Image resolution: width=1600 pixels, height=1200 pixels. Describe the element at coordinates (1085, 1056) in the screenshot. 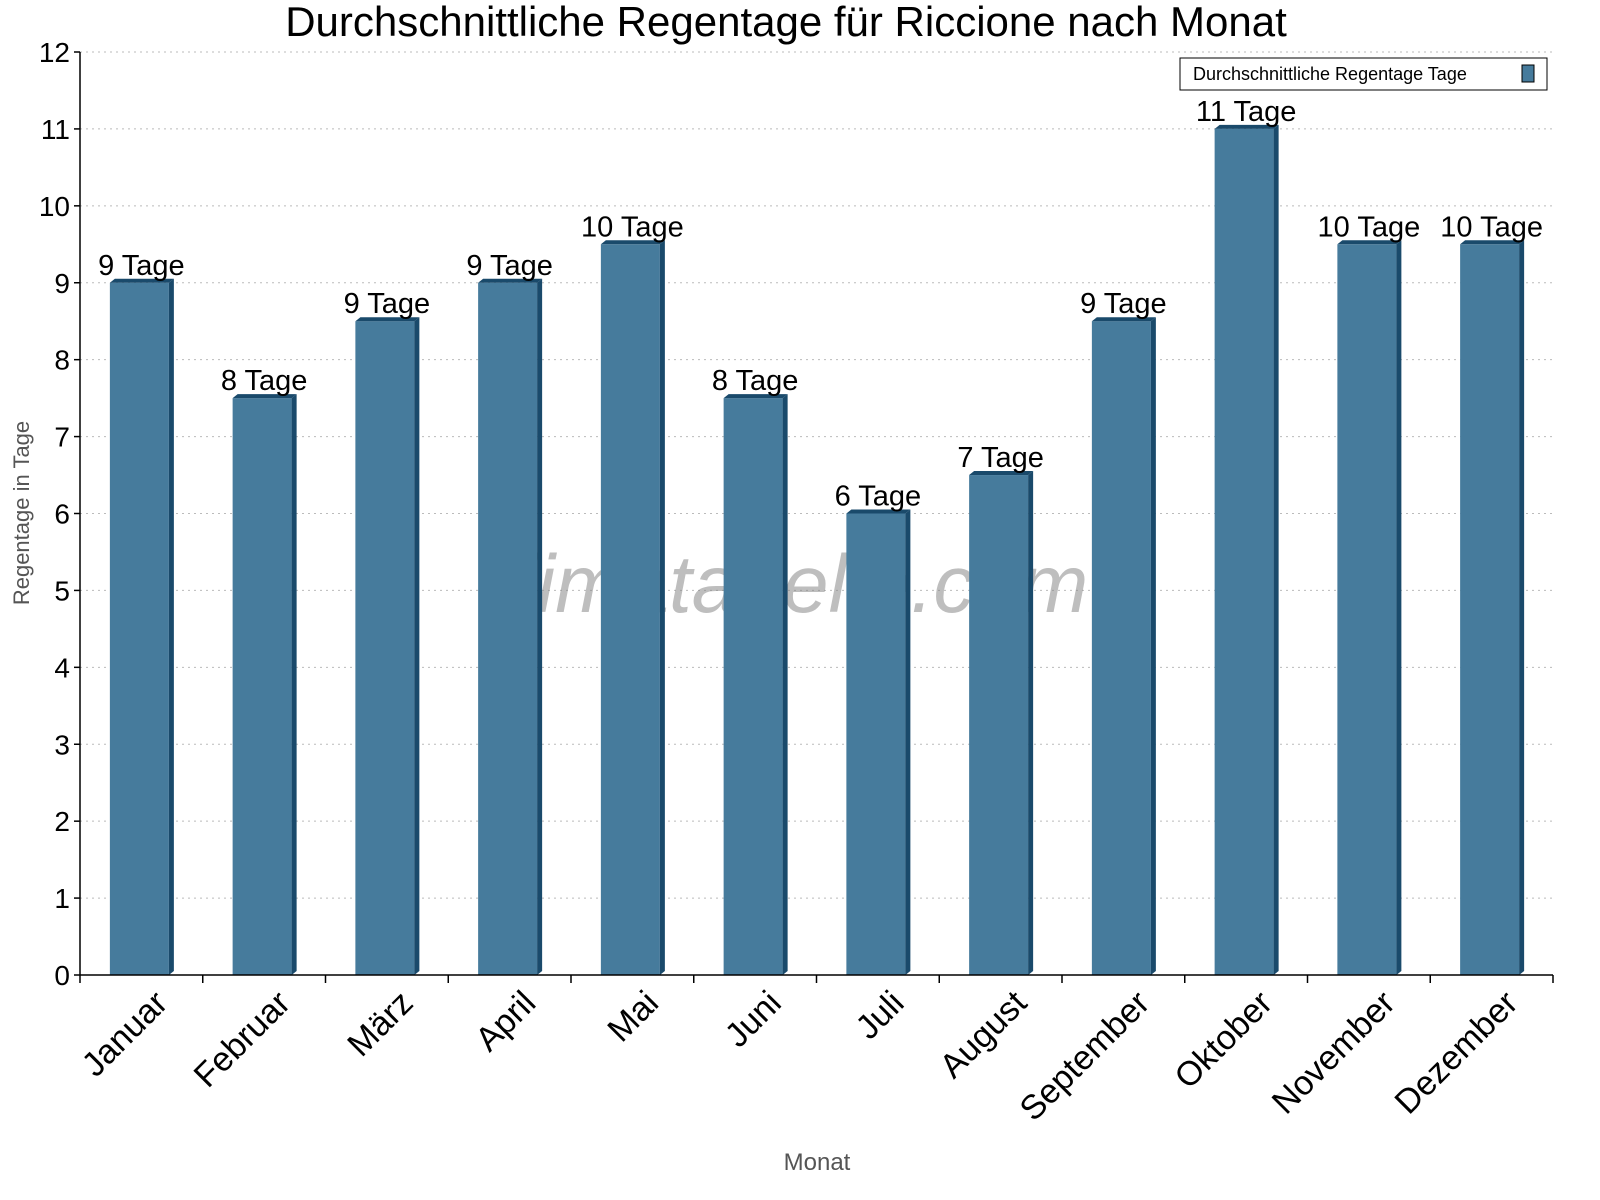

I see `x-tick-label: September` at that location.